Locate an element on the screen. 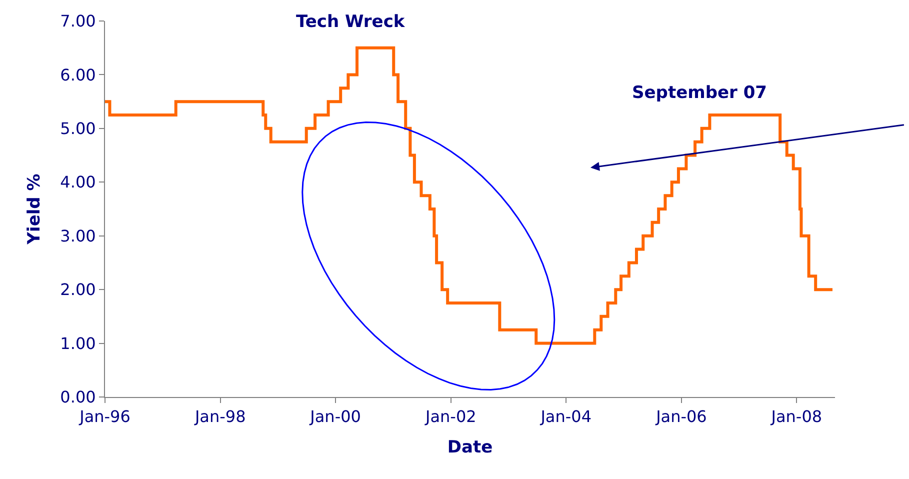  x-tick-label: Jan-04 is located at coordinates (566, 416).